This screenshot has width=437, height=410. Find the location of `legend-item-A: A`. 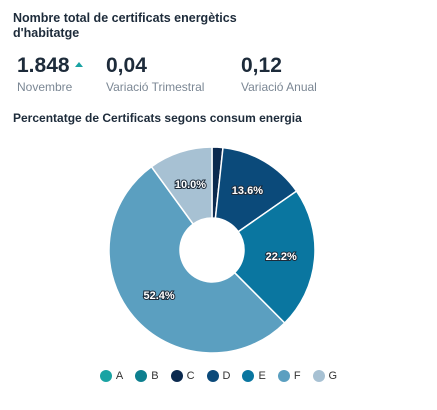

legend-item-A: A is located at coordinates (111, 376).